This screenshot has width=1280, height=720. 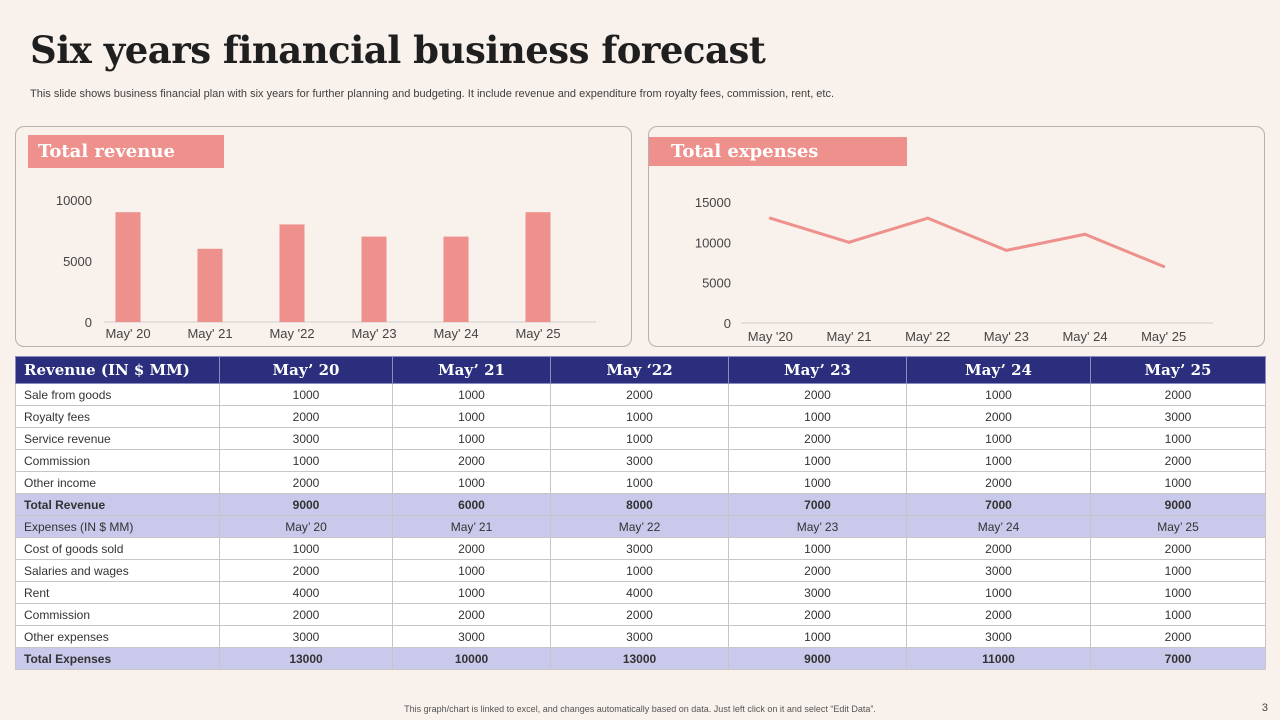 What do you see at coordinates (770, 336) in the screenshot?
I see `x-tick-label: May '20` at bounding box center [770, 336].